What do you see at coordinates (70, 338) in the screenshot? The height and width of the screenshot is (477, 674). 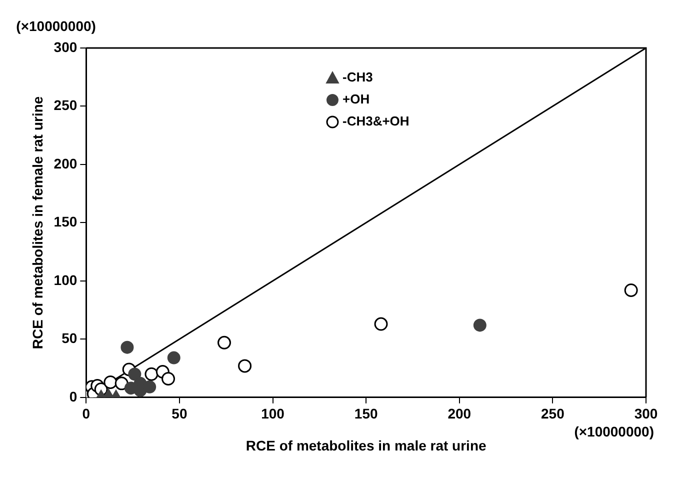 I see `y-tick-label: 50` at bounding box center [70, 338].